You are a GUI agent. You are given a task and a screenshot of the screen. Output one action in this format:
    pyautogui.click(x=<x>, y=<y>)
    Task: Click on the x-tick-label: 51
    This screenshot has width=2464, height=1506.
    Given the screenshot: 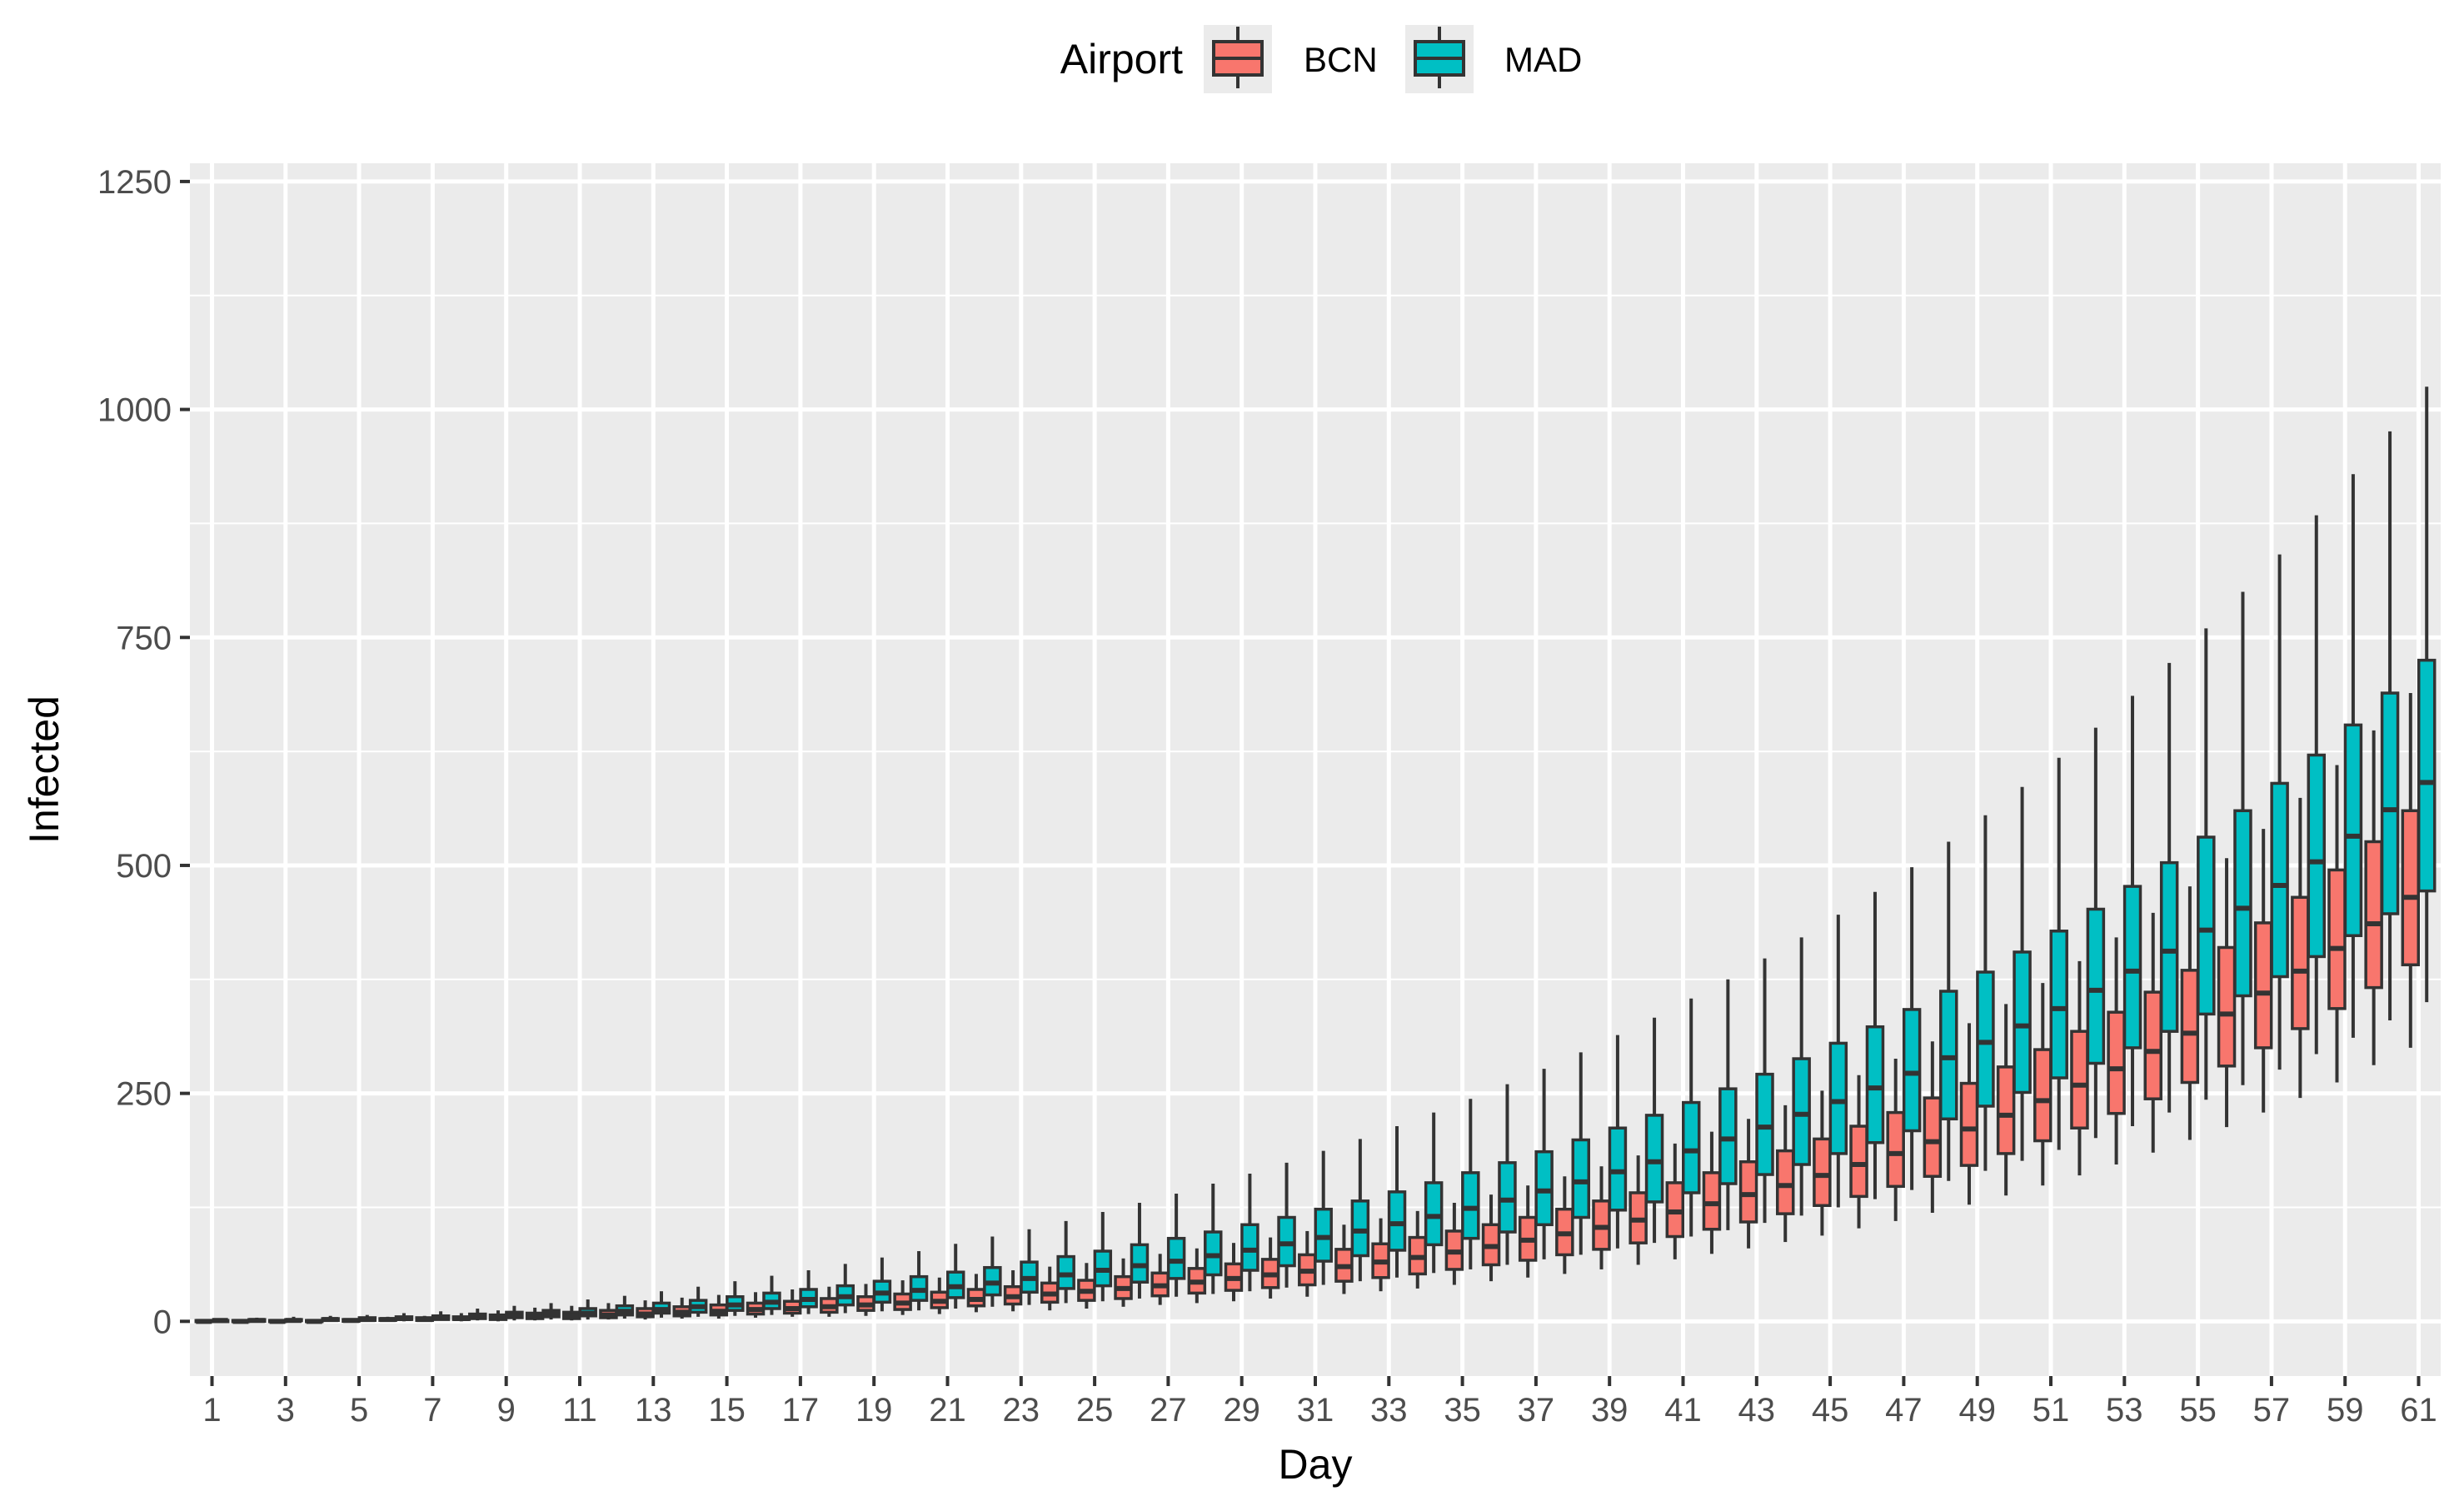 What is the action you would take?
    pyautogui.click(x=2051, y=1410)
    